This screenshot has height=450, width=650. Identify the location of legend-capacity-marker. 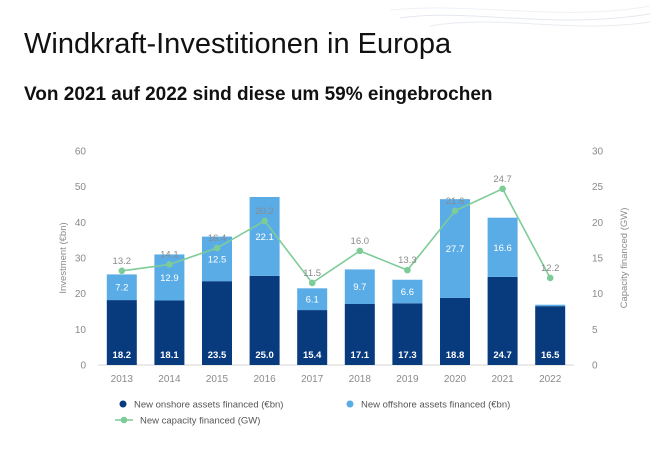
(124, 420).